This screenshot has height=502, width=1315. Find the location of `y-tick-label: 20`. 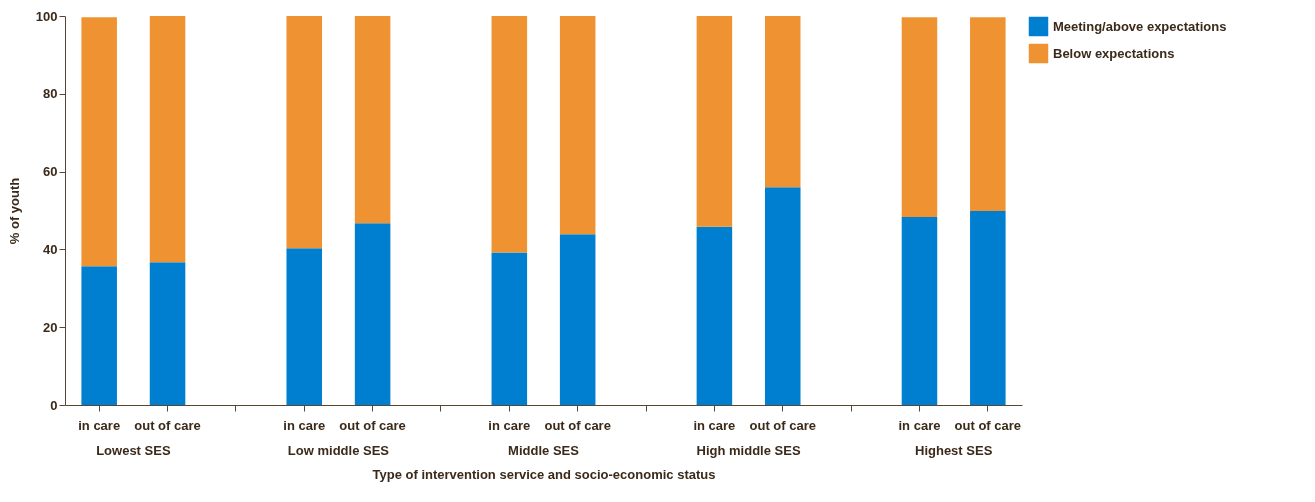

y-tick-label: 20 is located at coordinates (50, 327).